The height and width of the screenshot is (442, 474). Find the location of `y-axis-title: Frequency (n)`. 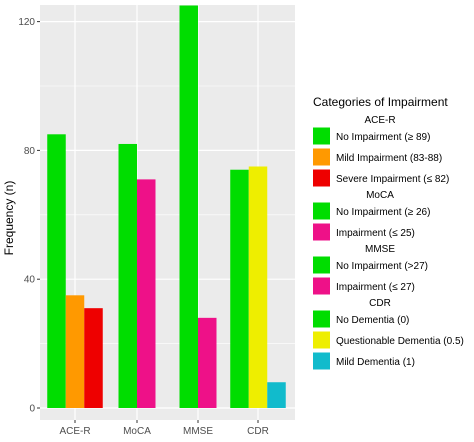

y-axis-title: Frequency (n) is located at coordinates (9, 218).